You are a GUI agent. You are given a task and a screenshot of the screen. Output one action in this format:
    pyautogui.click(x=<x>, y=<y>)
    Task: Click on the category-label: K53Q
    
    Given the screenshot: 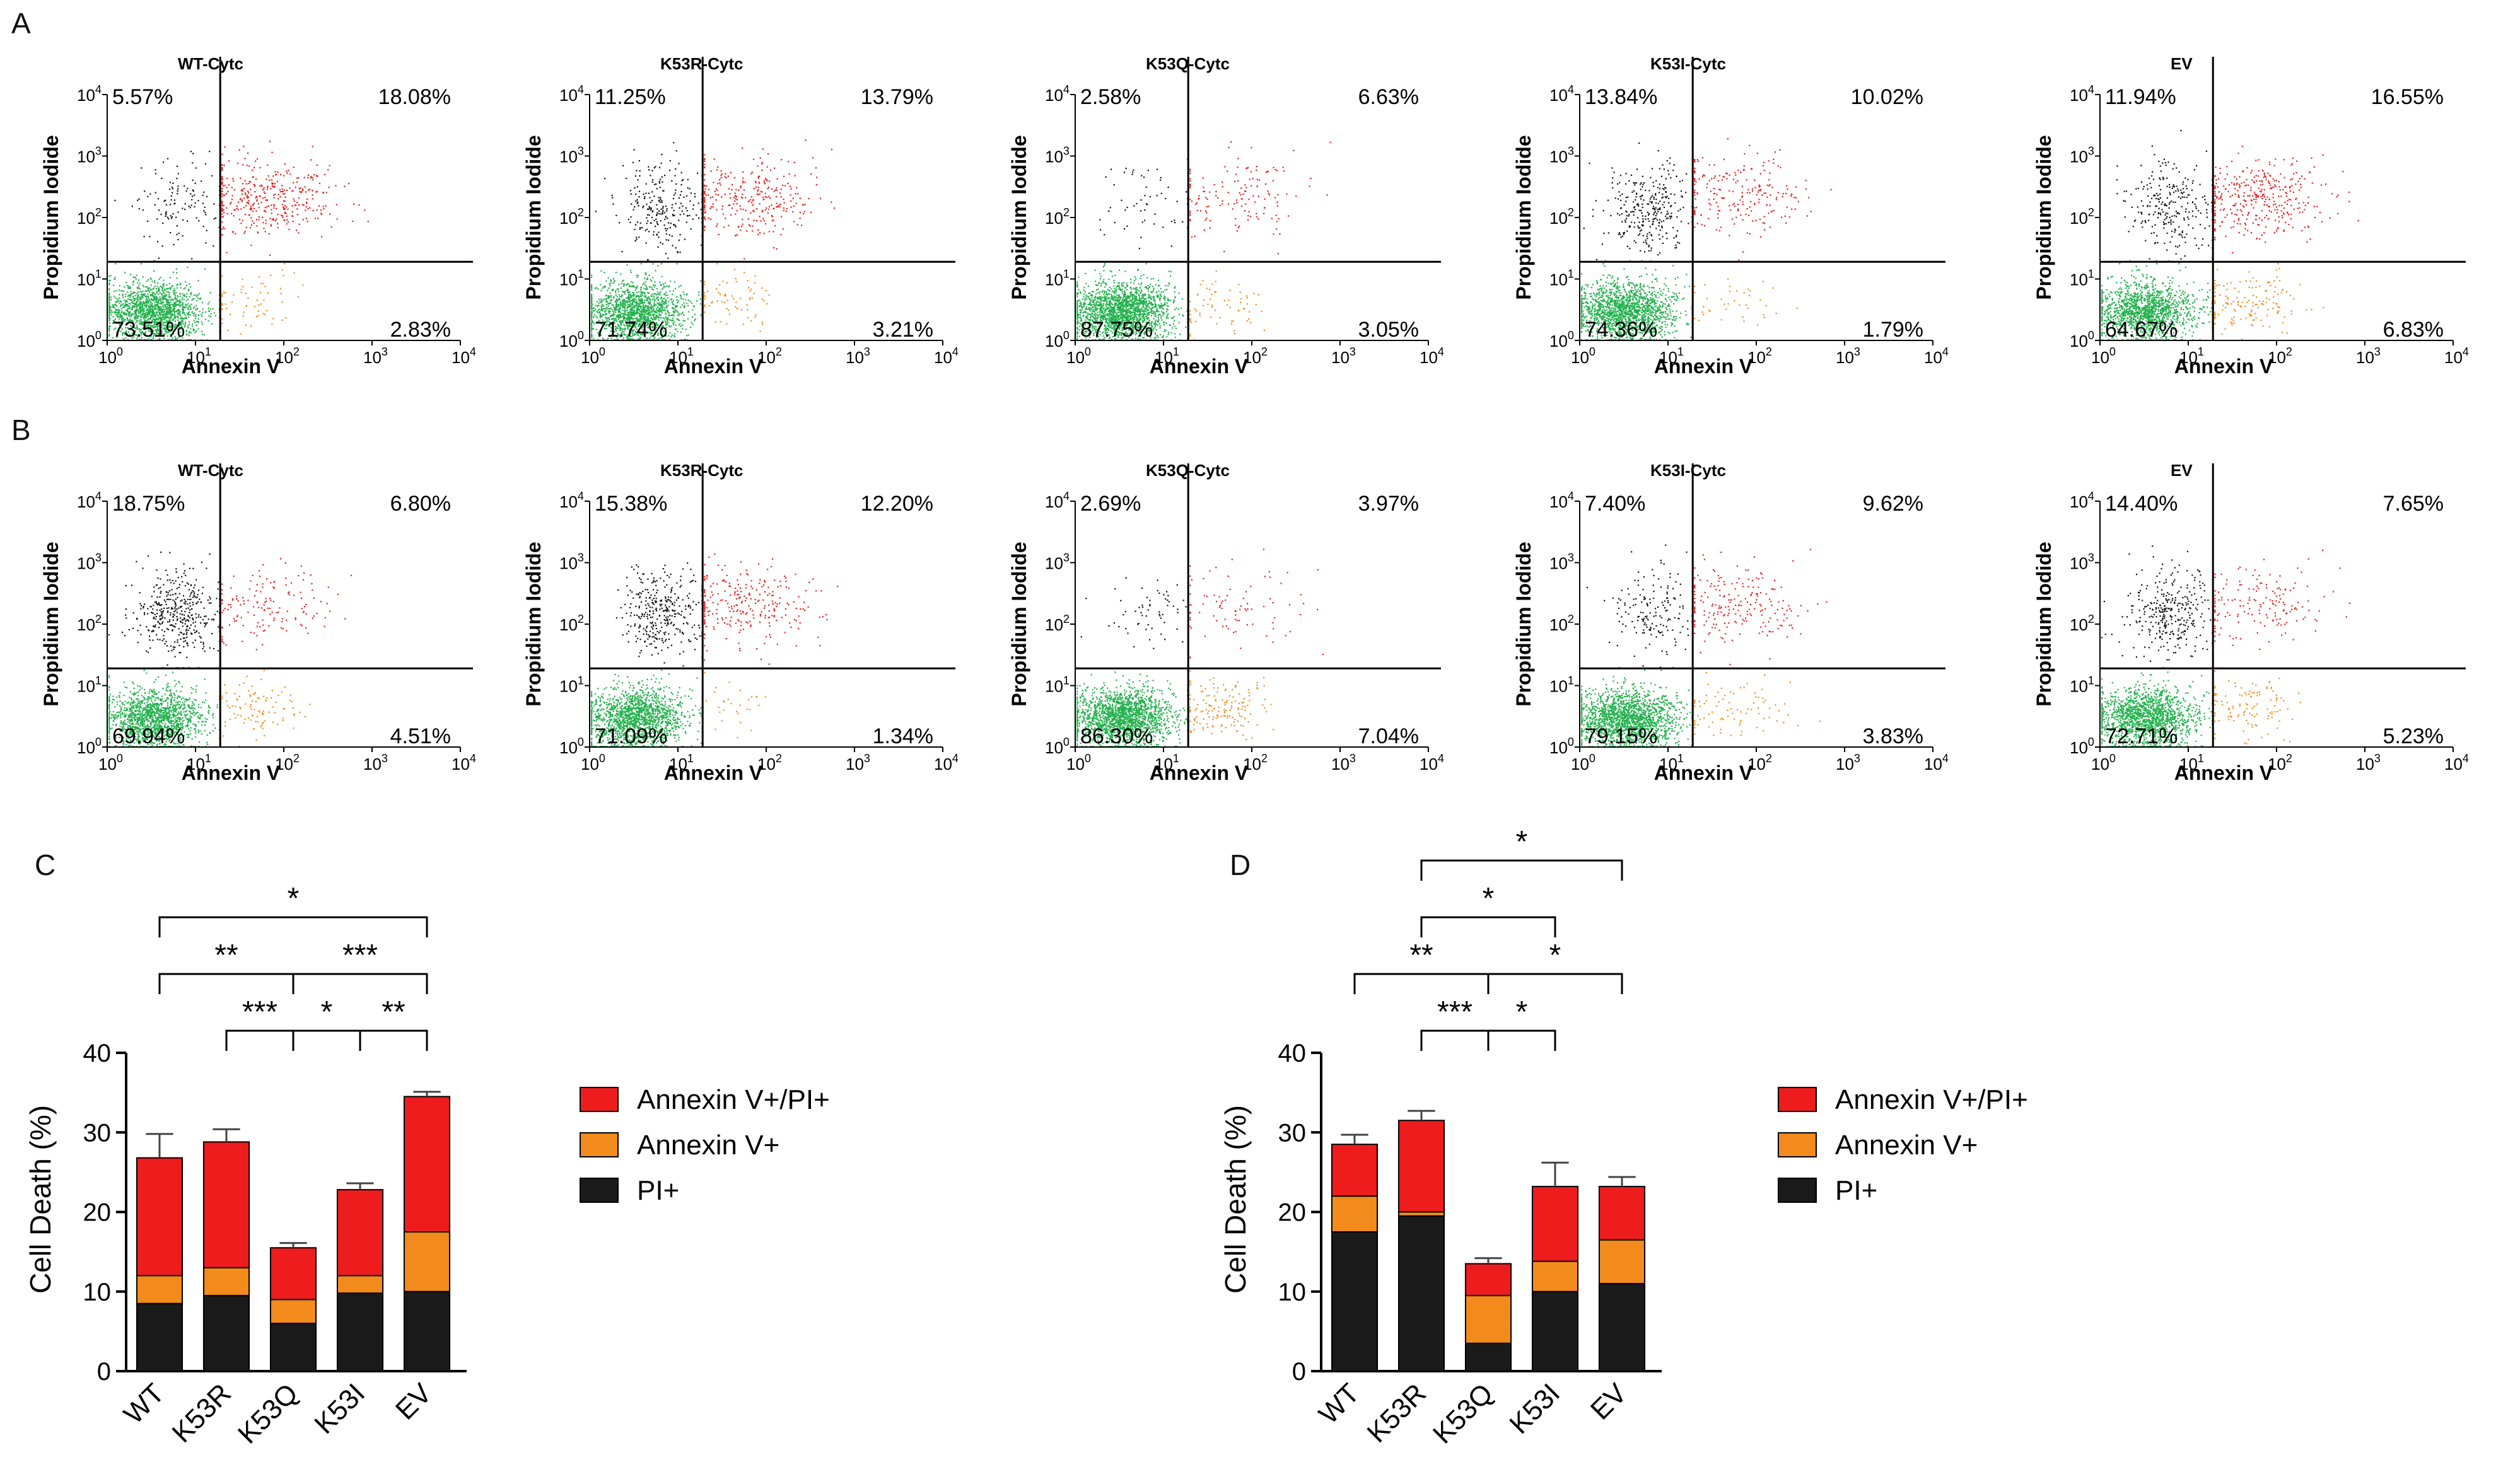 What is the action you would take?
    pyautogui.click(x=268, y=1413)
    